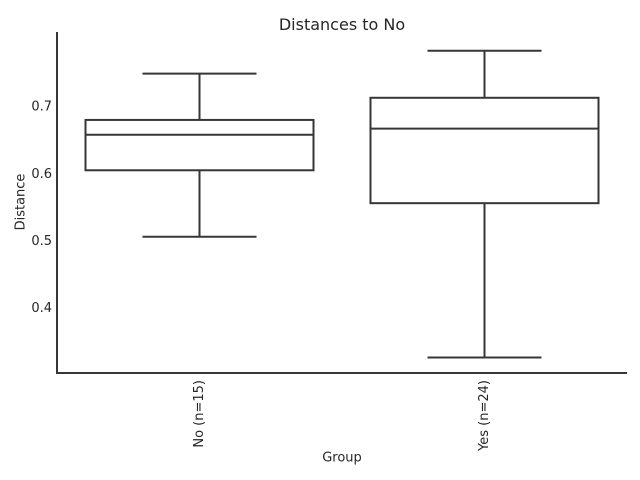 The width and height of the screenshot is (640, 480). I want to click on y-tick-label: 0.5, so click(41, 241).